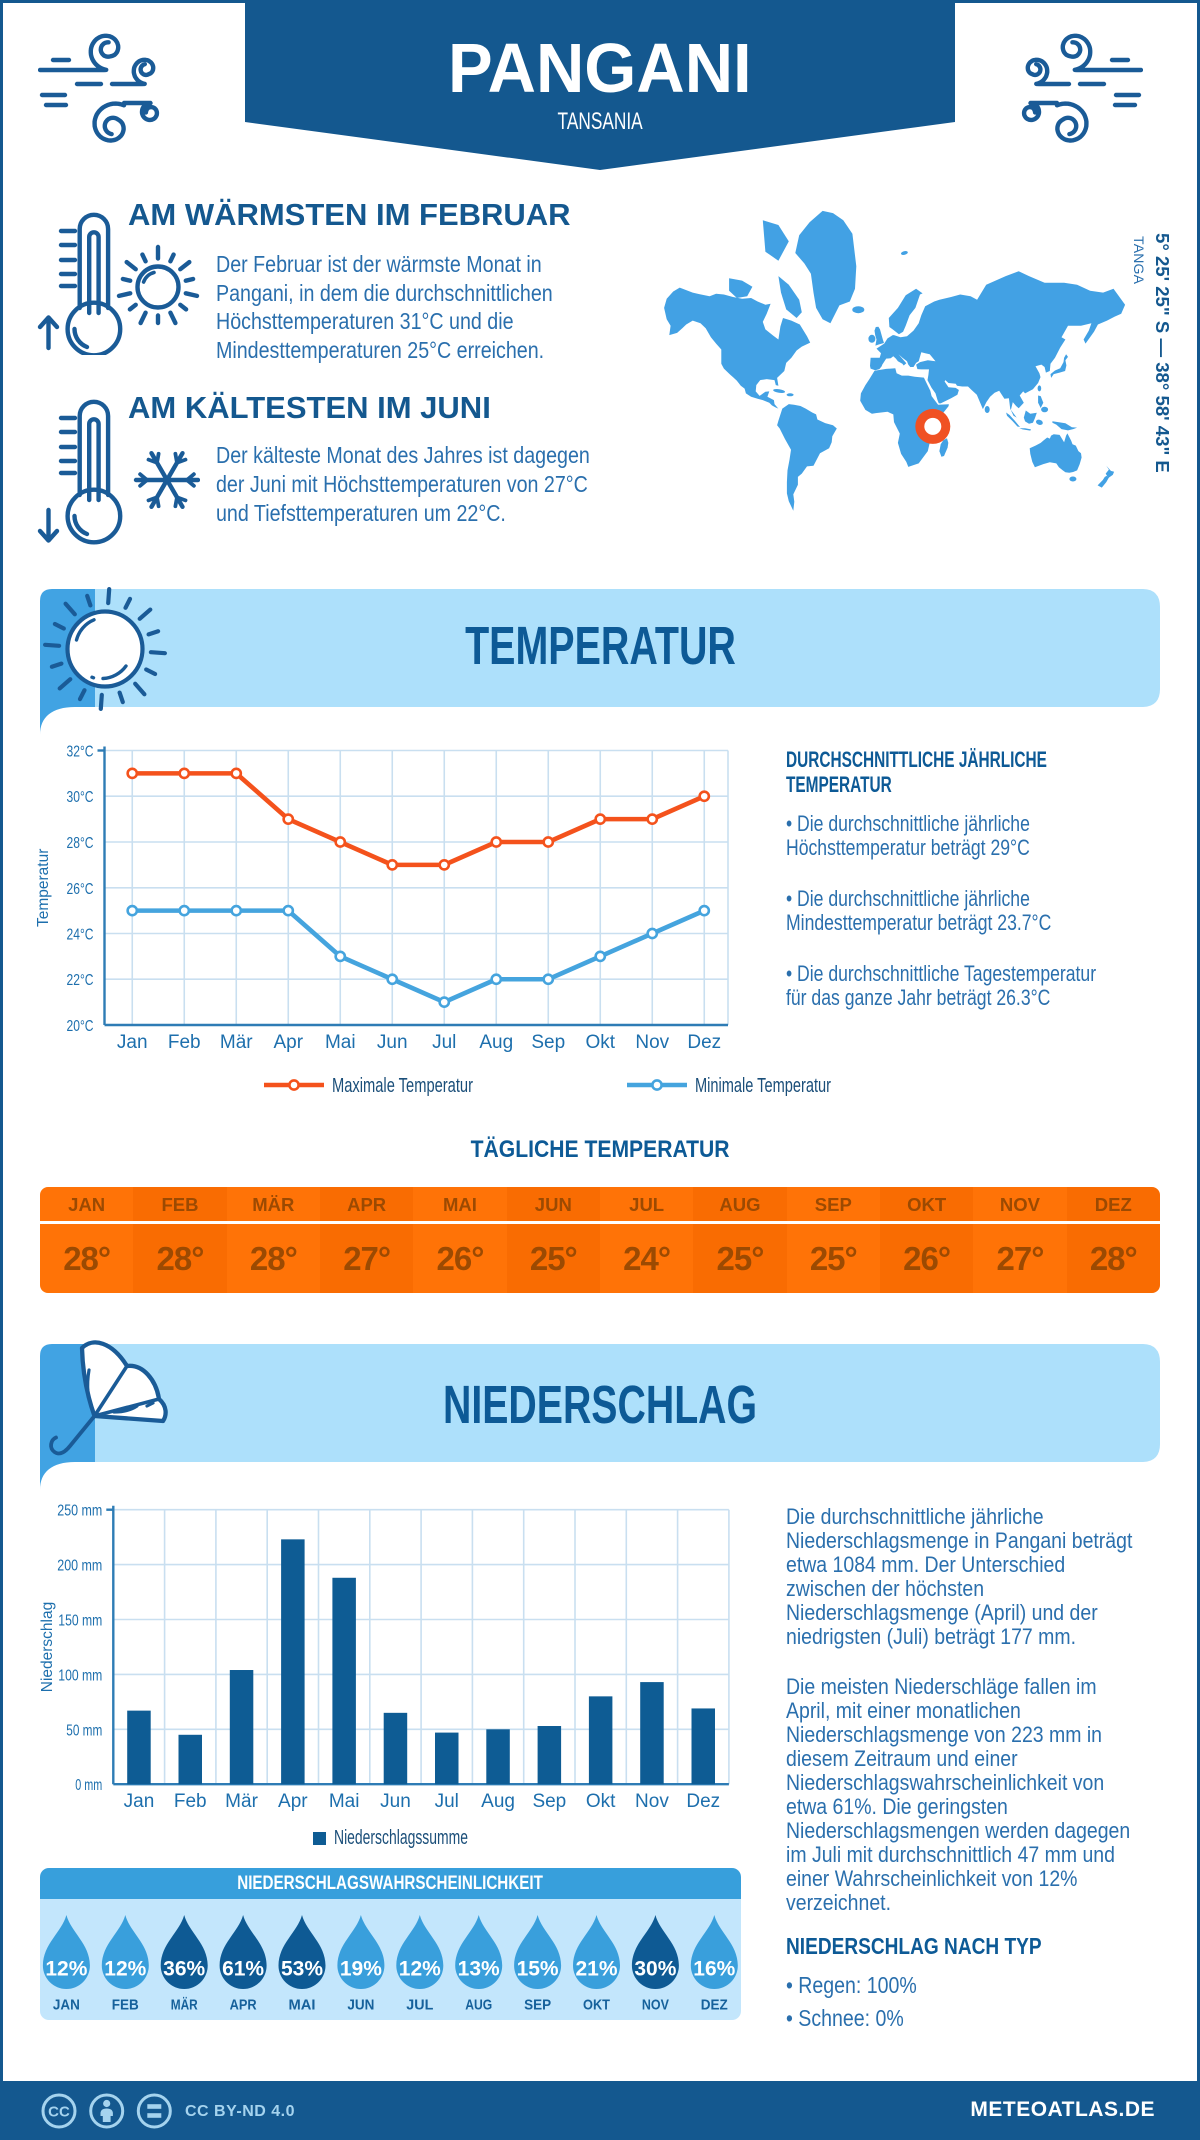 Image resolution: width=1200 pixels, height=2140 pixels. I want to click on svg-text: Niederschlag, so click(47, 1647).